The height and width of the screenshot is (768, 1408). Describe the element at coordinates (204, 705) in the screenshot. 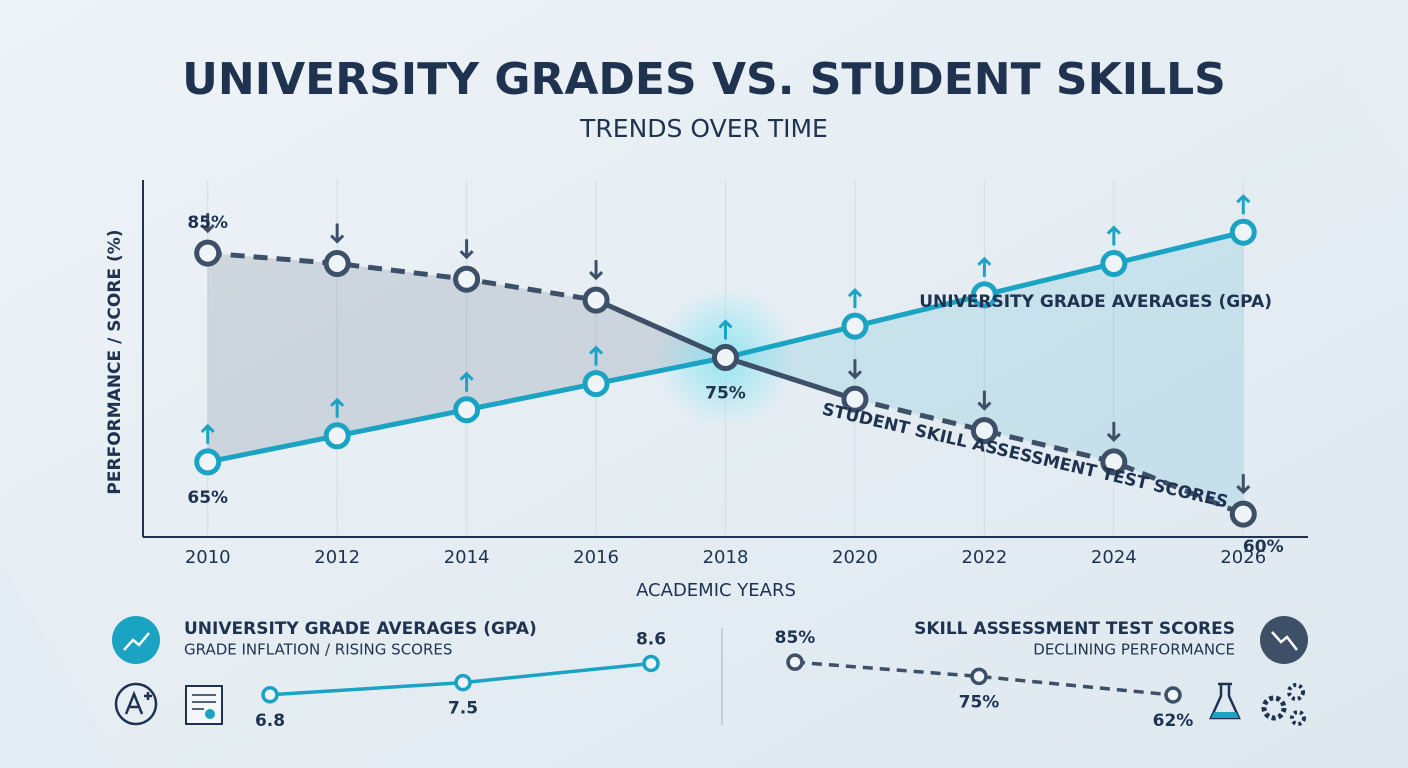

I see `icon-certificate` at that location.